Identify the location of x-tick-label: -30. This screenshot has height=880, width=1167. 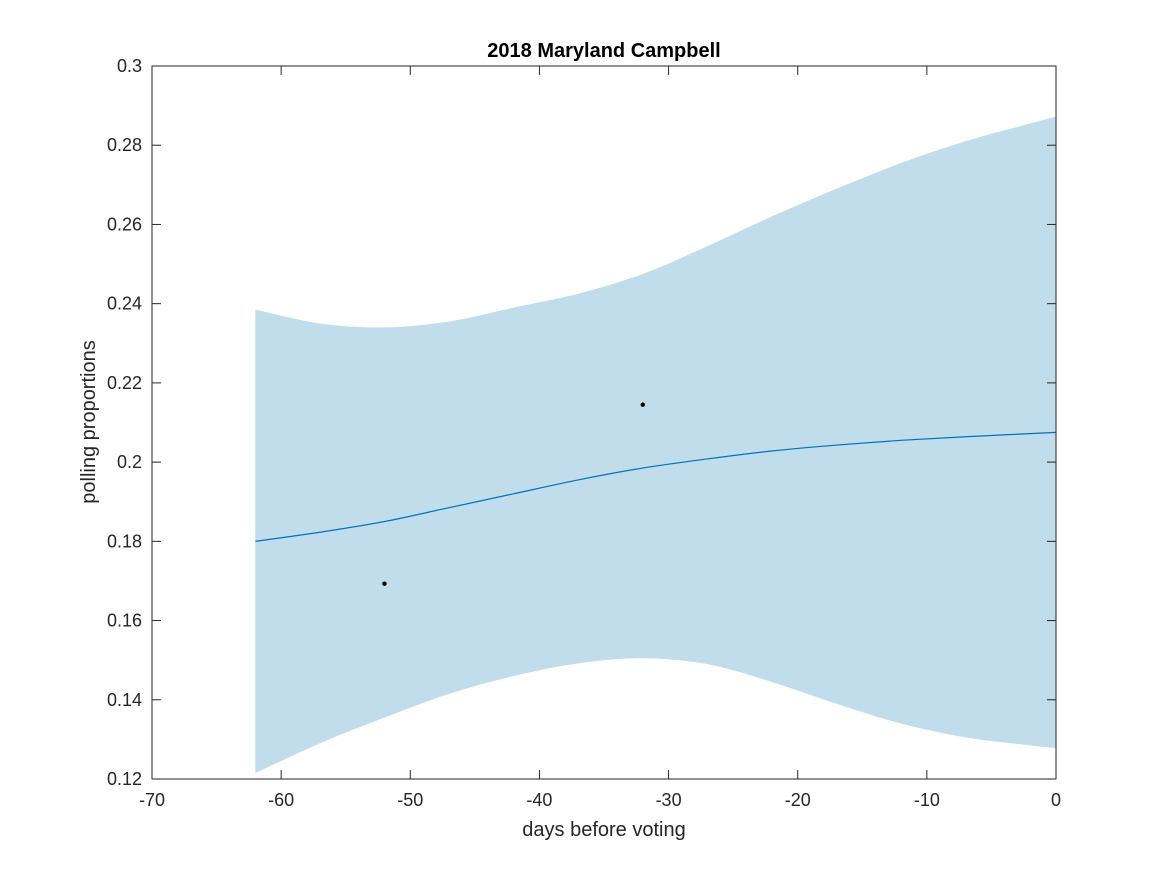
(669, 800).